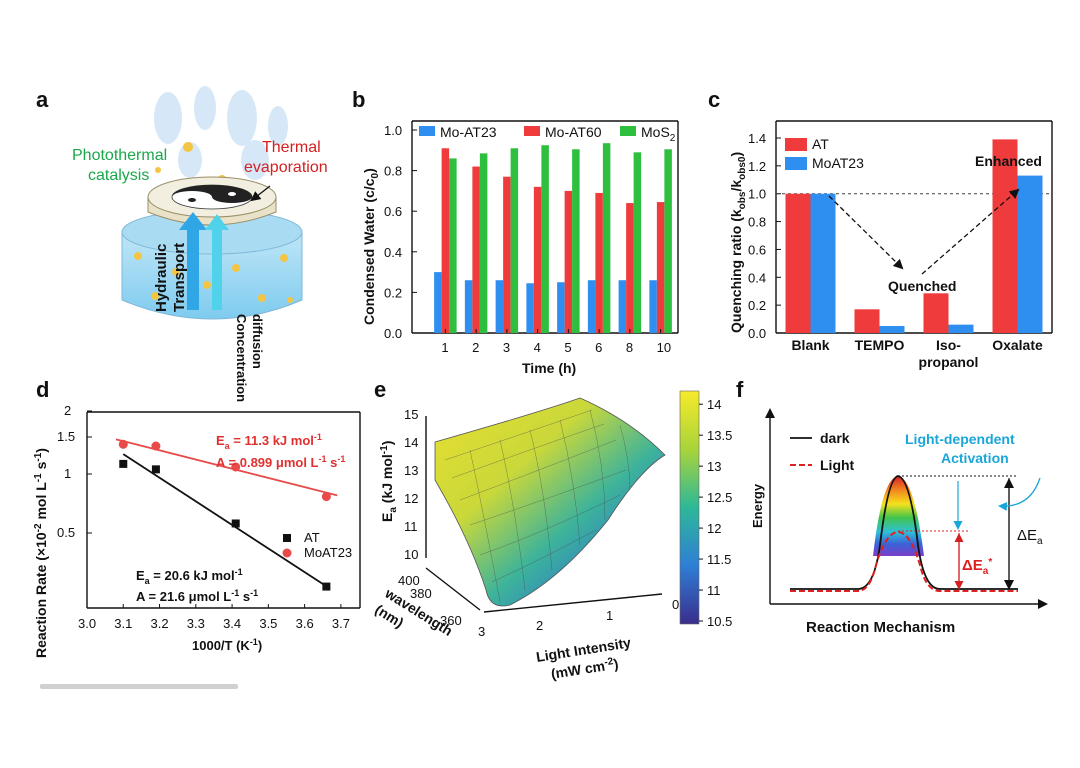  Describe the element at coordinates (835, 438) in the screenshot. I see `f-legend-dark: dark` at that location.